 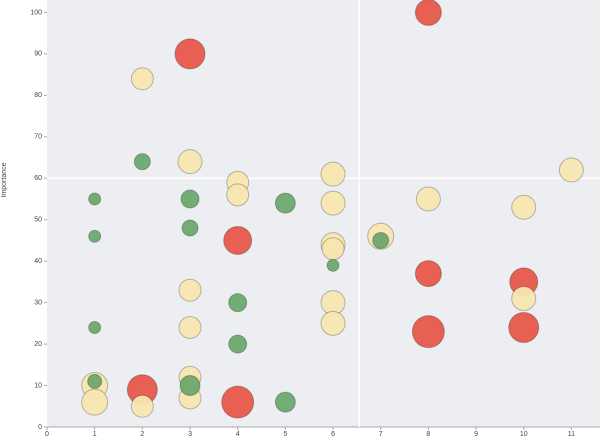 What do you see at coordinates (190, 434) in the screenshot?
I see `x-tick-label: 3` at bounding box center [190, 434].